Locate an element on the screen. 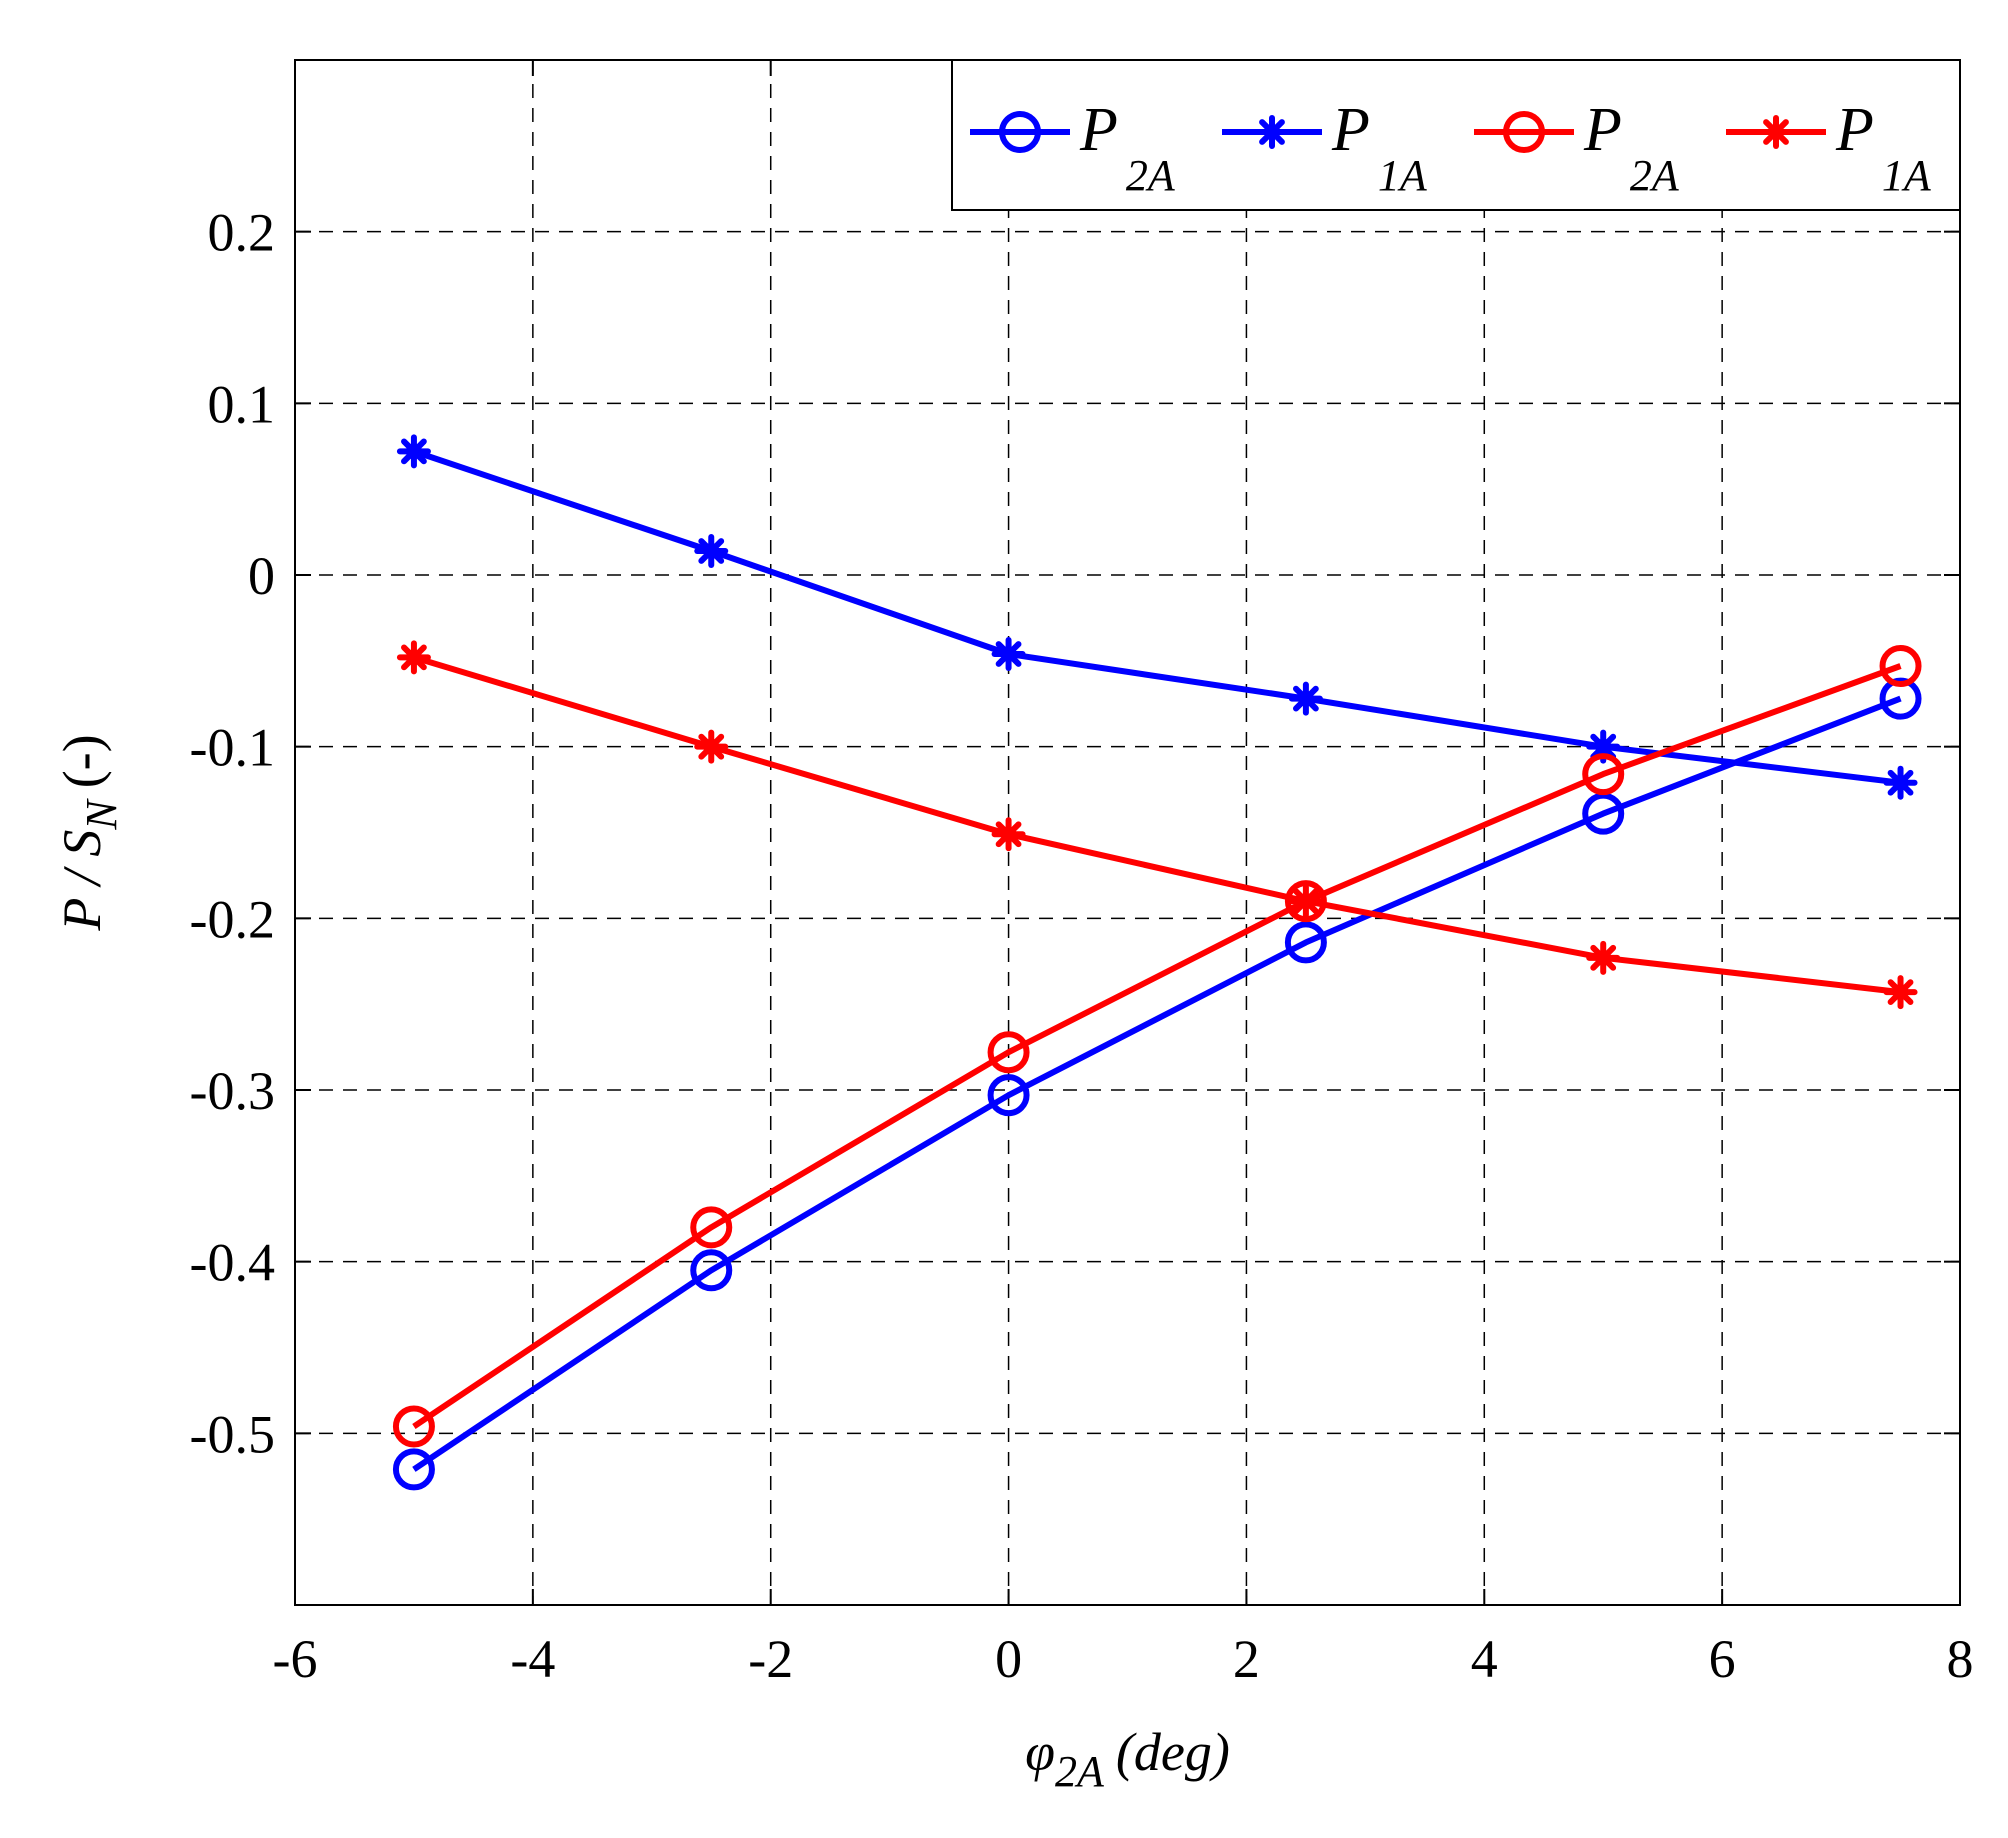 This screenshot has height=1838, width=2008. x-tick-label: 4 is located at coordinates (1484, 1659).